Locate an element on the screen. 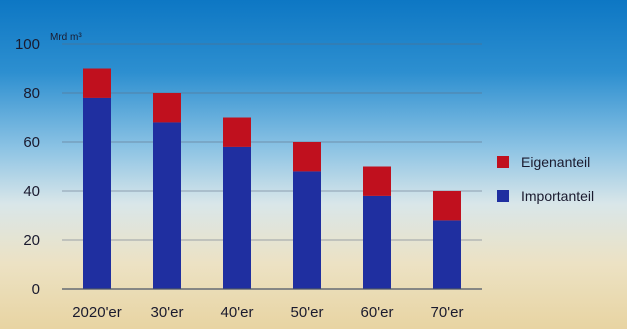  x-tick-label: 60'er is located at coordinates (377, 312).